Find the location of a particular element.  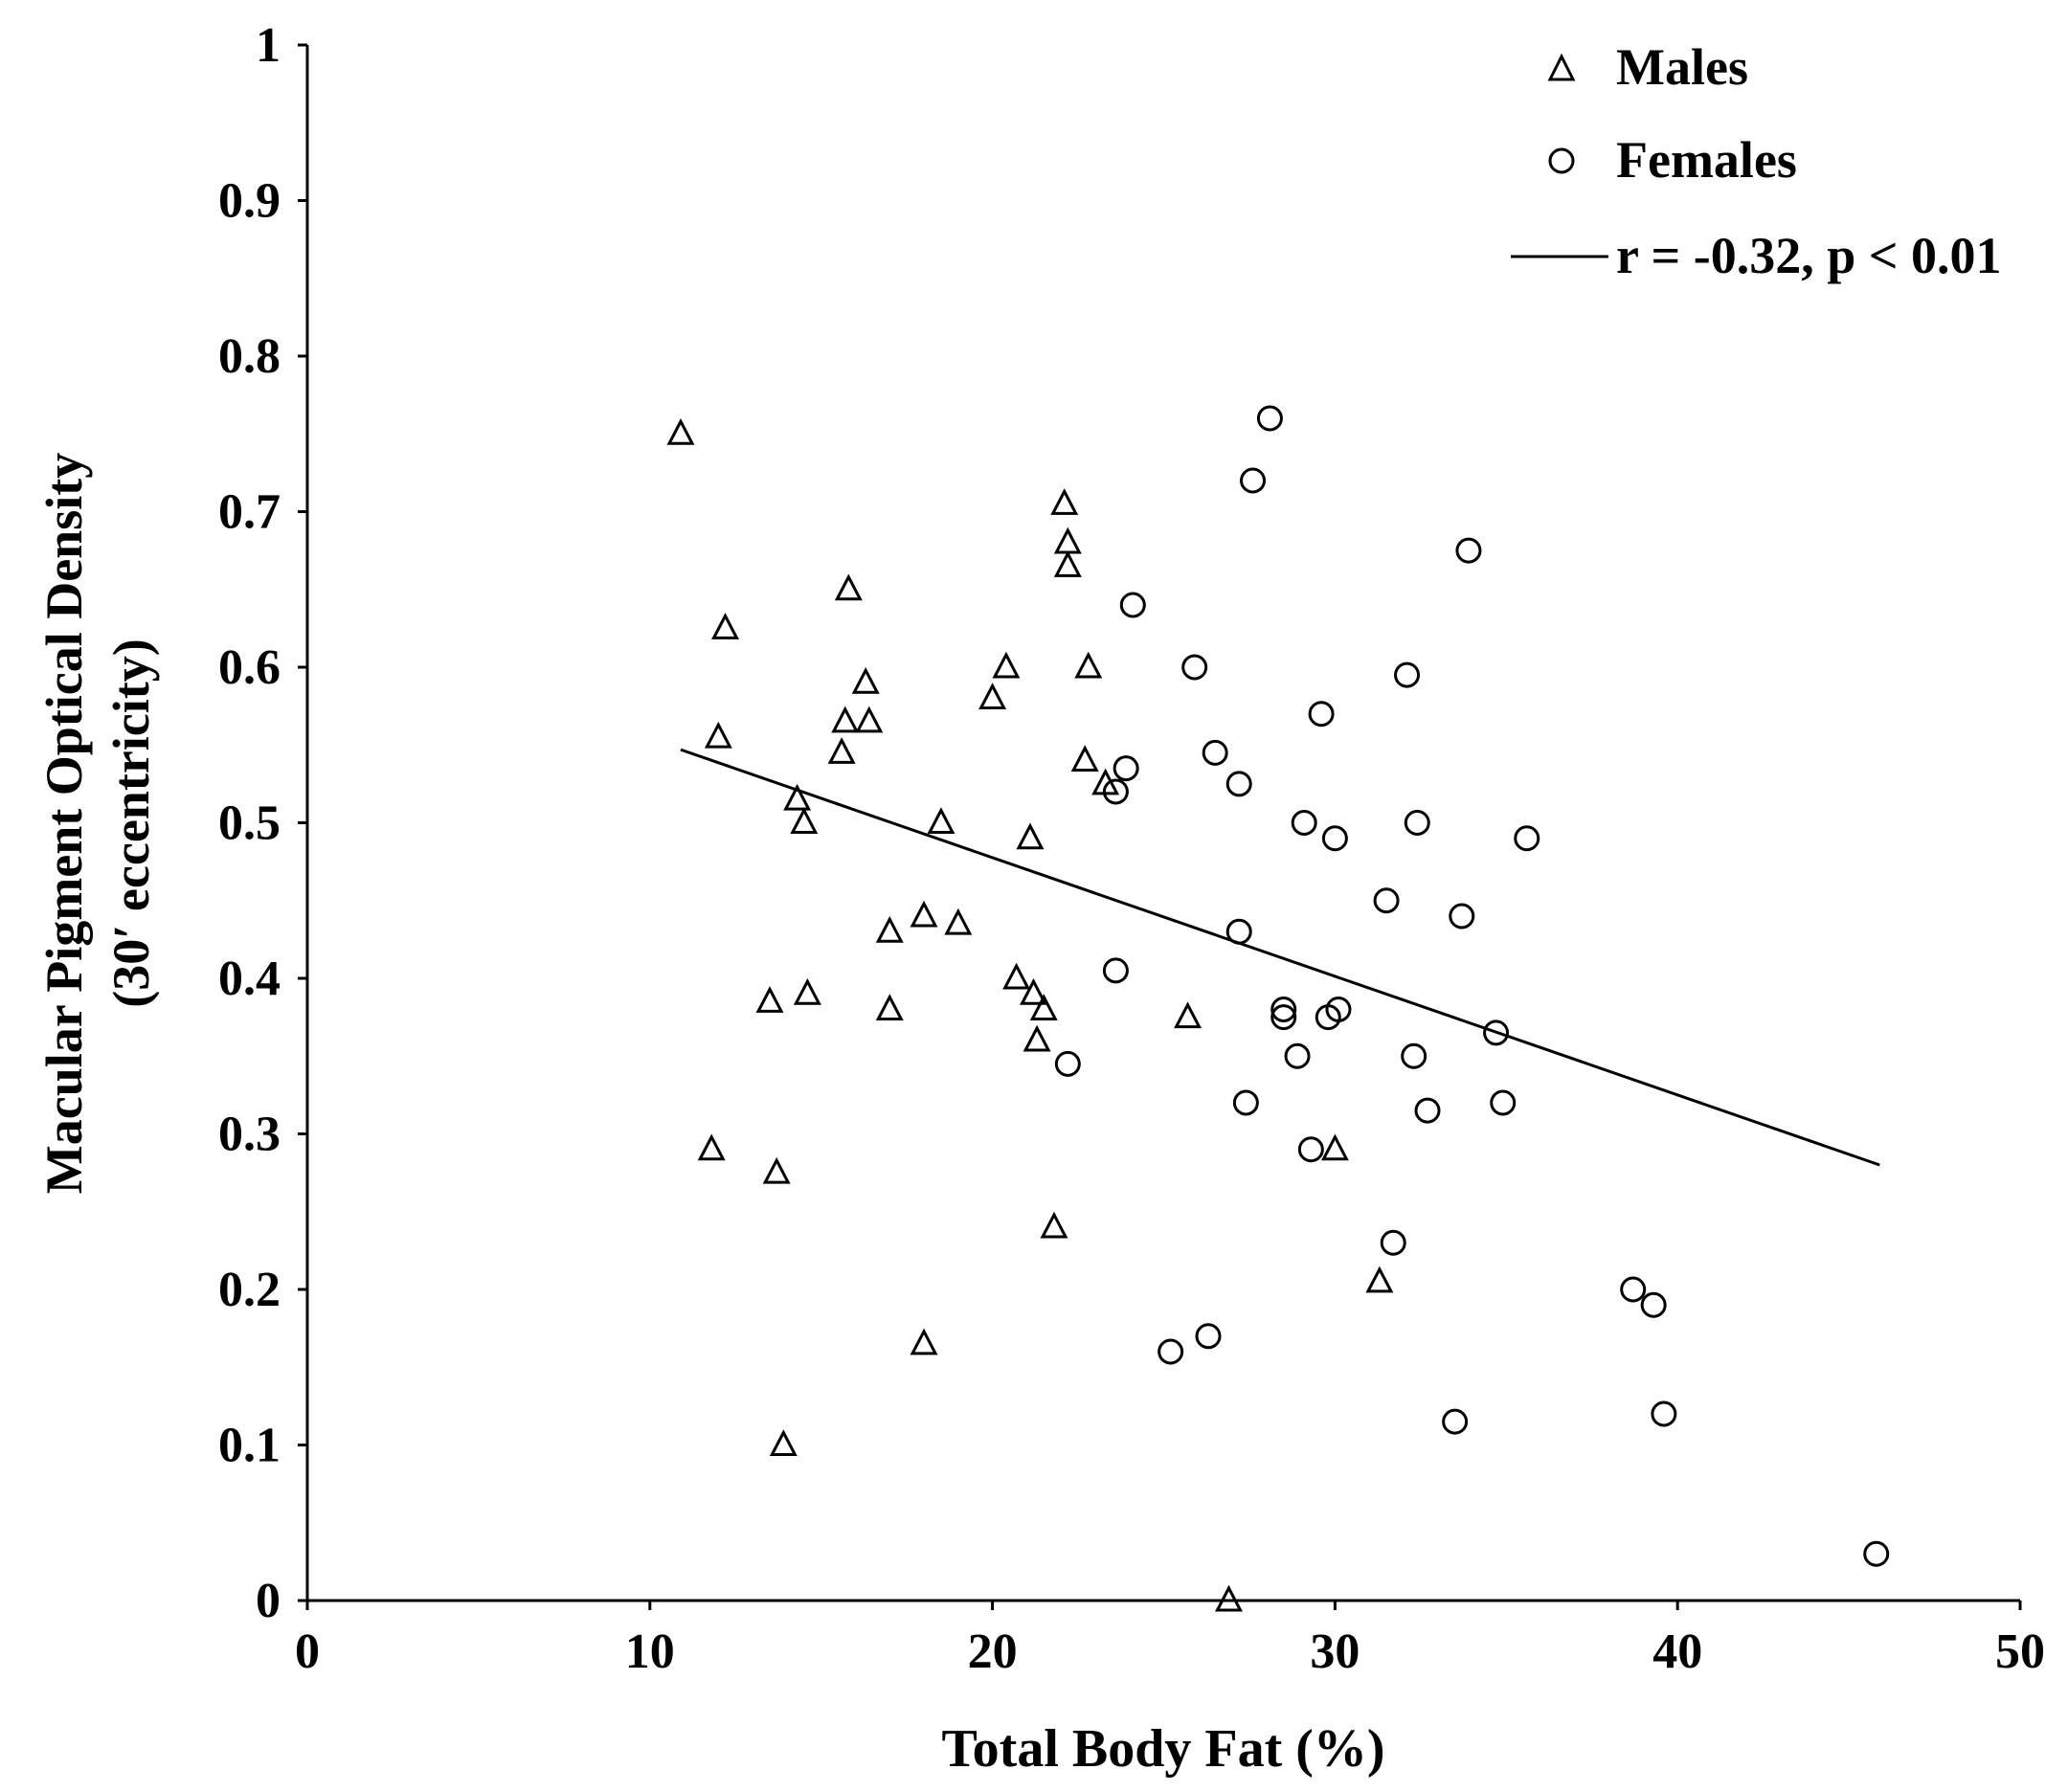

trendline is located at coordinates (1280, 958).